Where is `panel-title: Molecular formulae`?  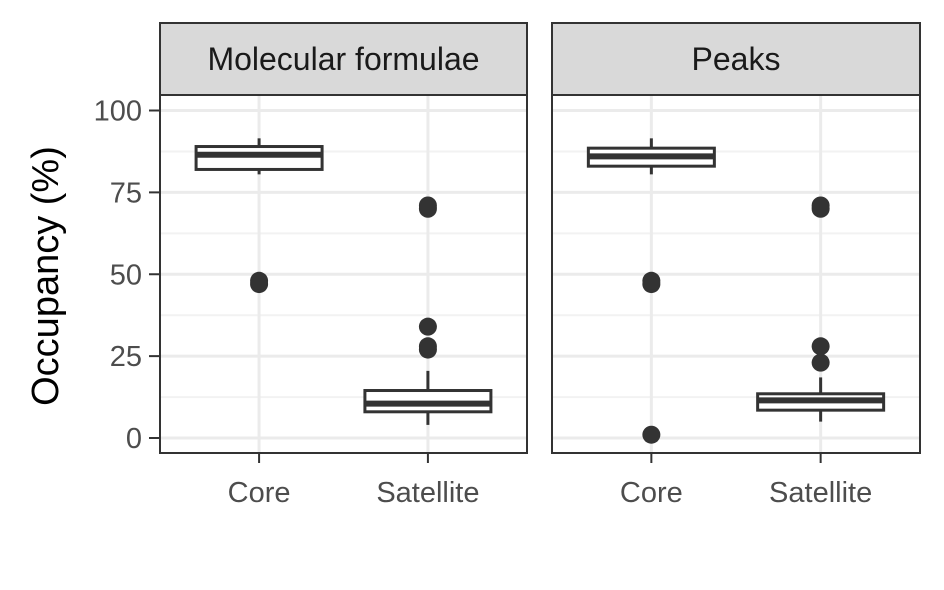 panel-title: Molecular formulae is located at coordinates (343, 59).